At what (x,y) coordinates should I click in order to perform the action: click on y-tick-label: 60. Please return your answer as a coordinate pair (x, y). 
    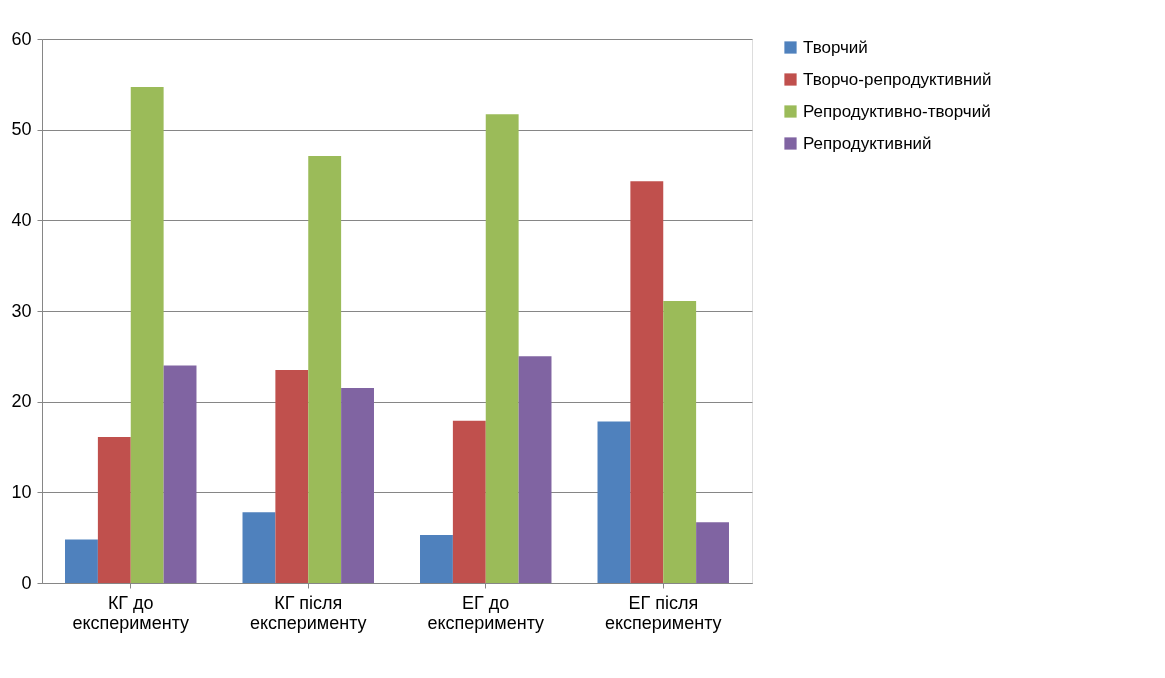
    Looking at the image, I should click on (21, 38).